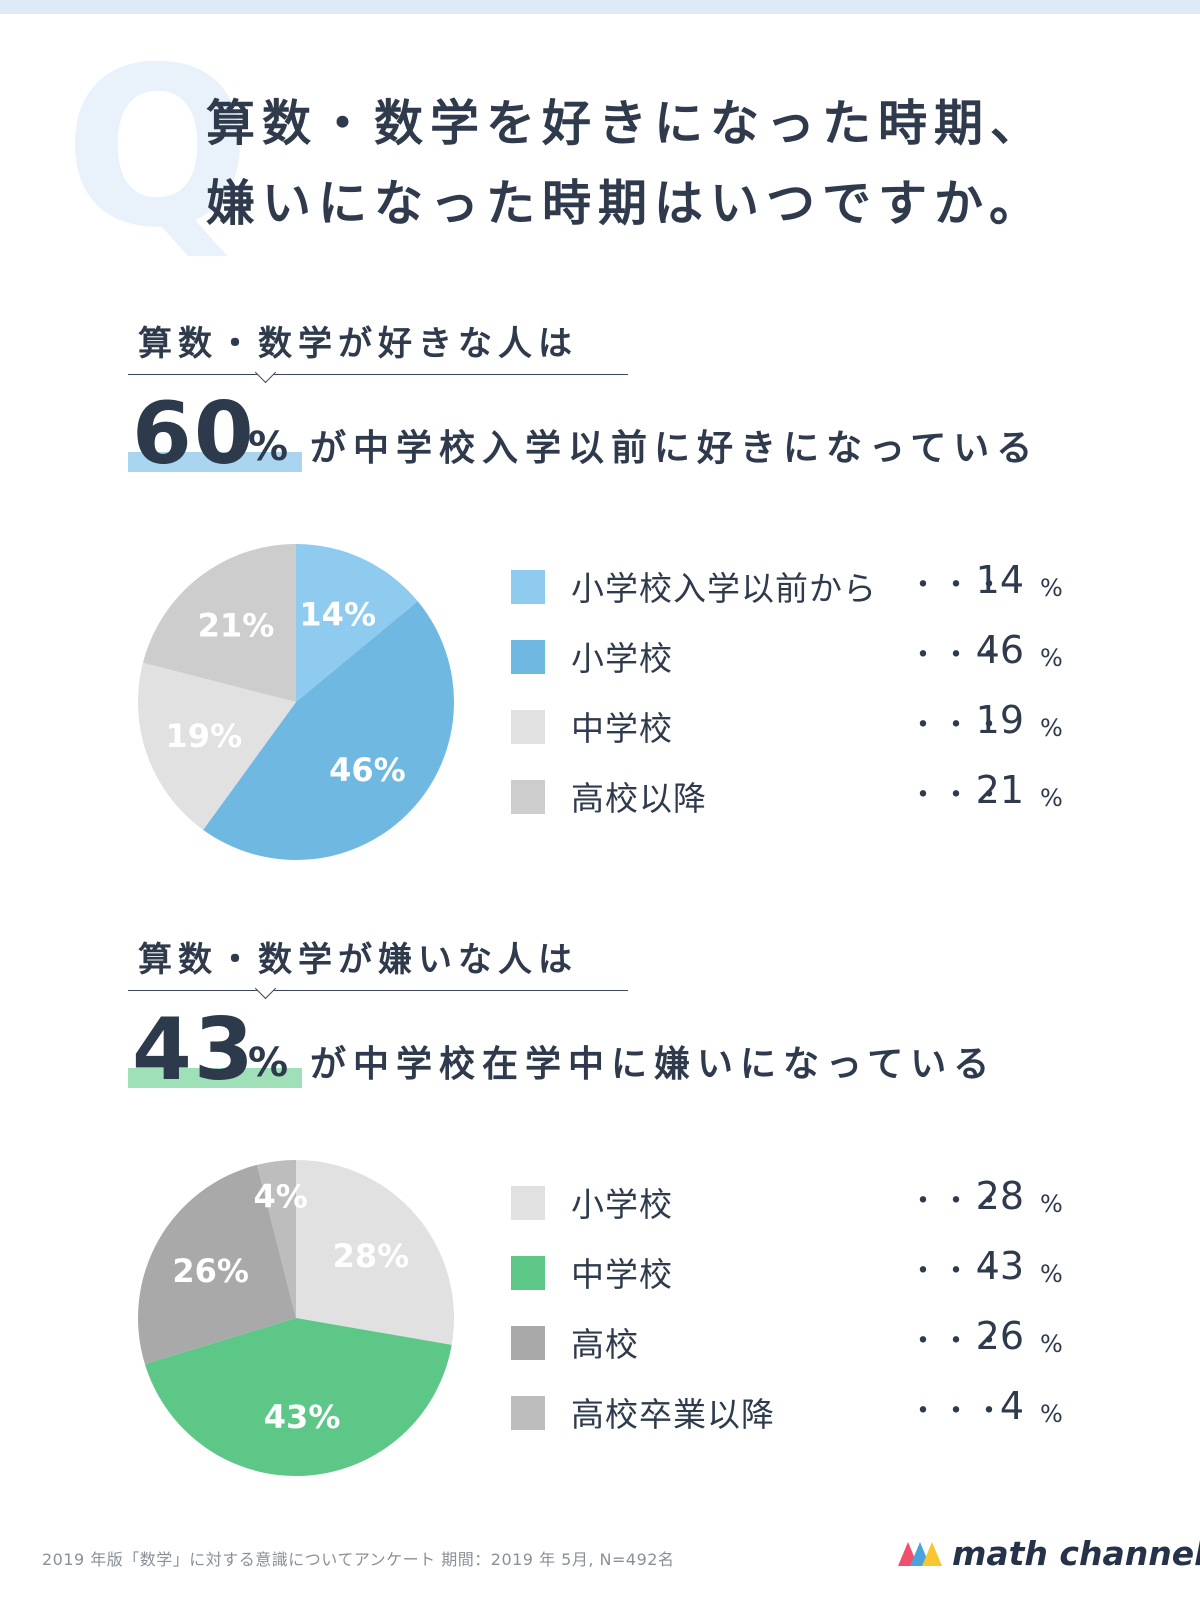  I want to click on legend-item: 中学校 ・・・ 19%, so click(600, 724).